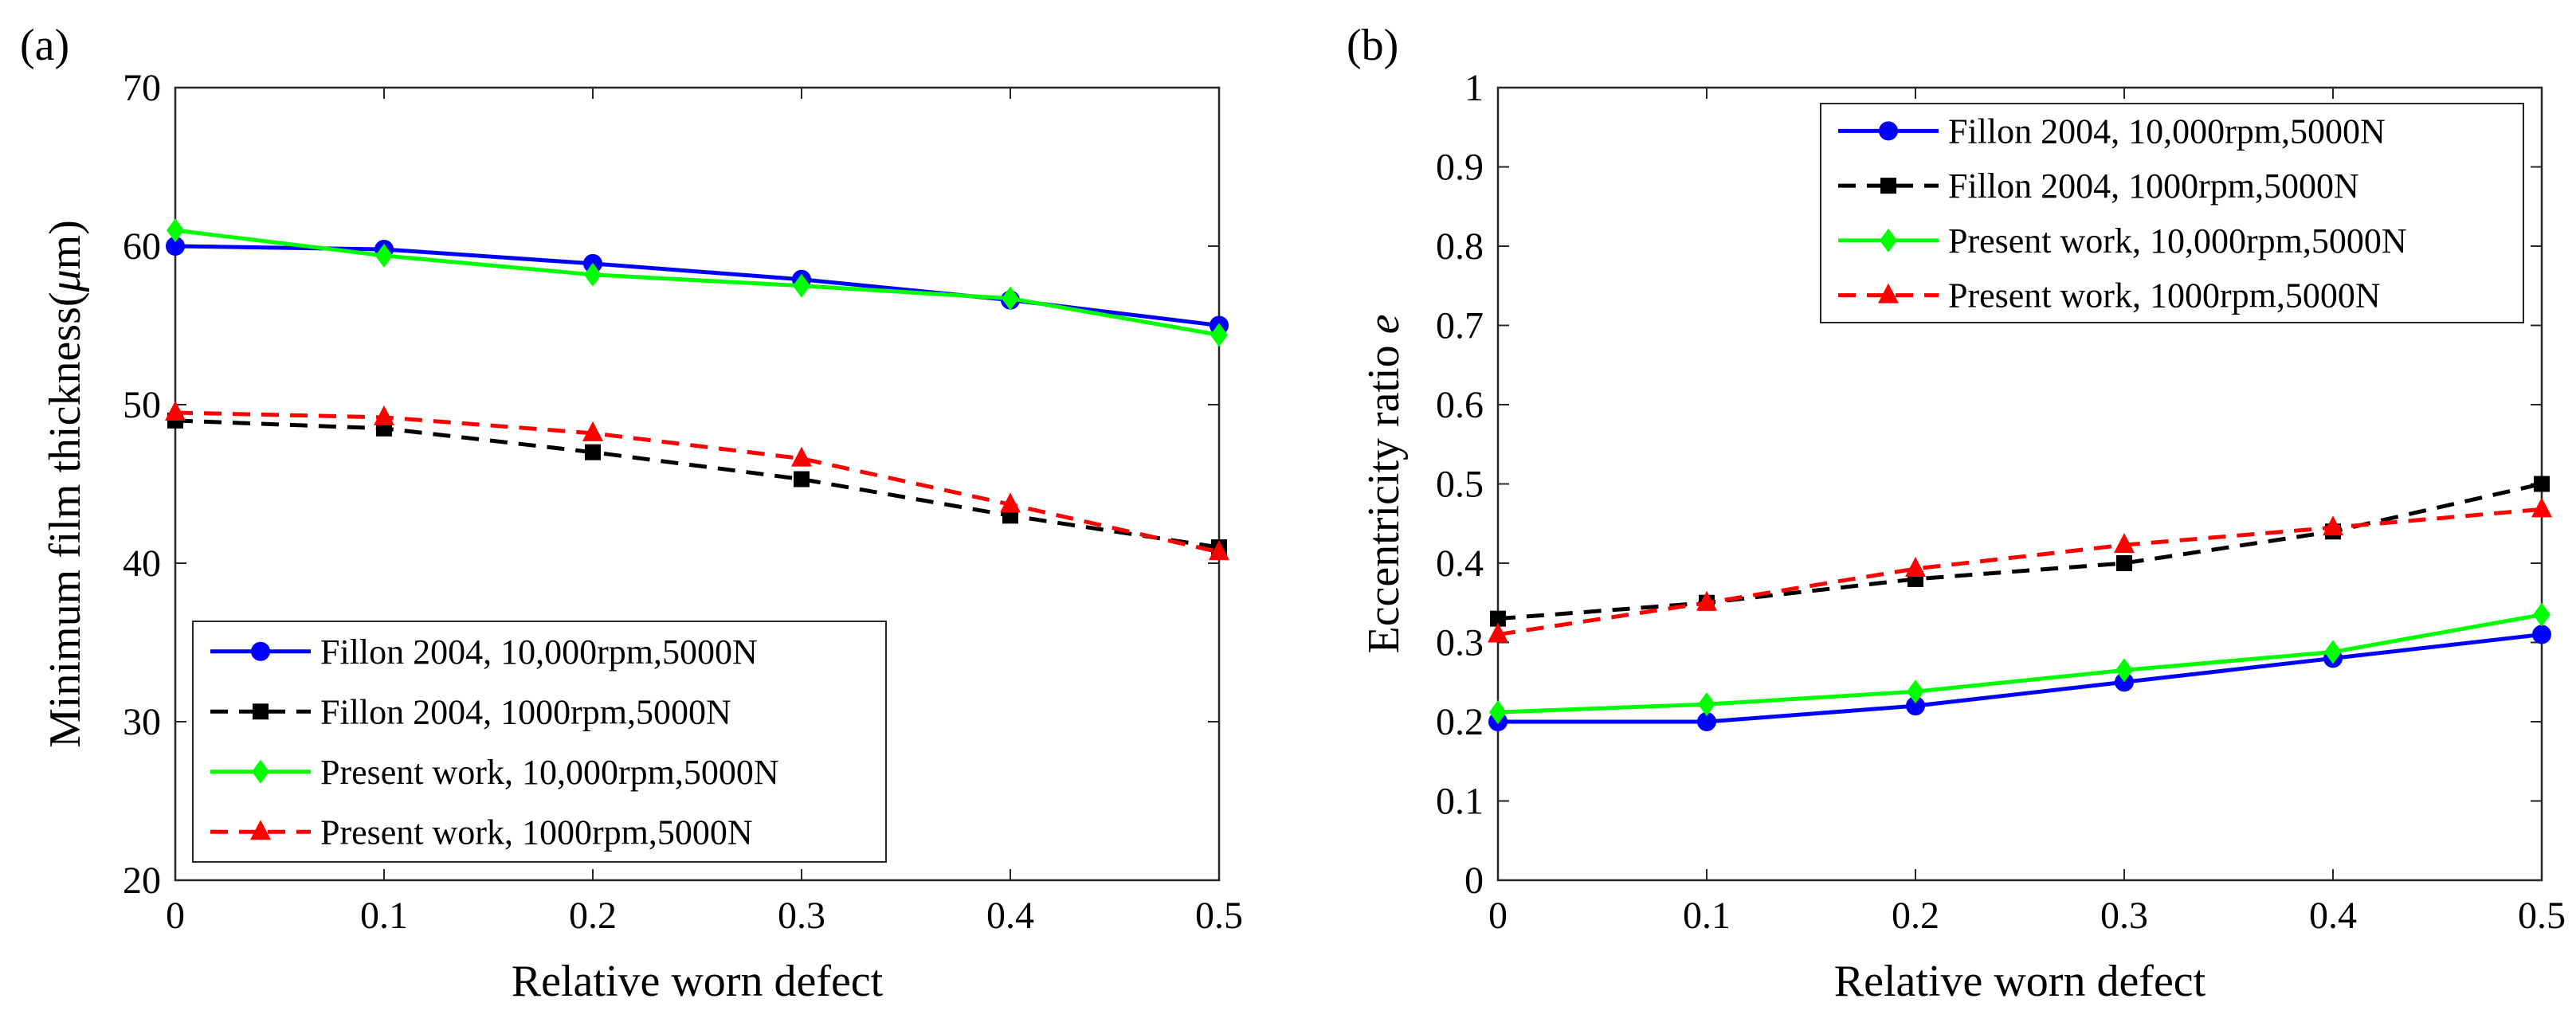 This screenshot has width=2576, height=1026. Describe the element at coordinates (1474, 88) in the screenshot. I see `y-tick-label: 1` at that location.